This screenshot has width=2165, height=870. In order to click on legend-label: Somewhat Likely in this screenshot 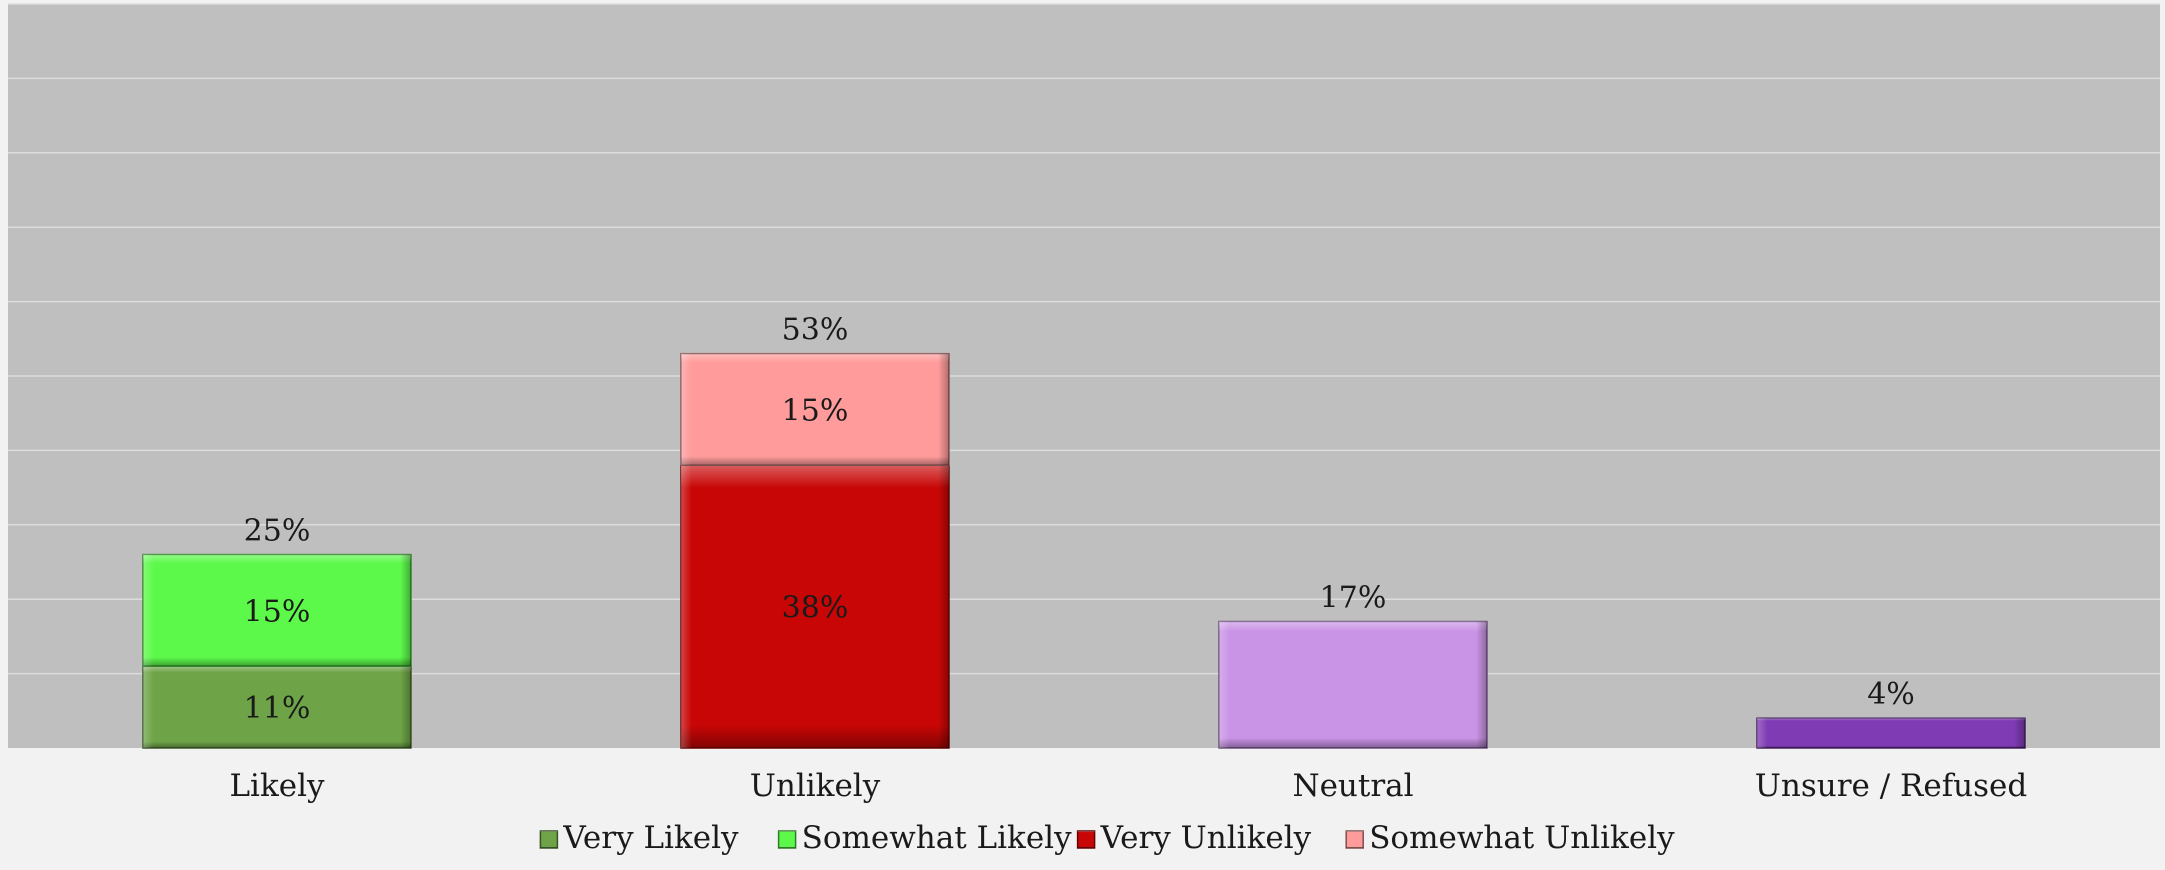, I will do `click(937, 838)`.